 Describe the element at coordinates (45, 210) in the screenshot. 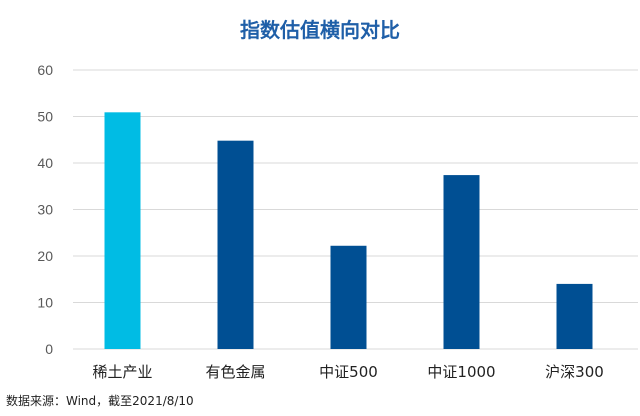

I see `y-tick-label: 30` at that location.